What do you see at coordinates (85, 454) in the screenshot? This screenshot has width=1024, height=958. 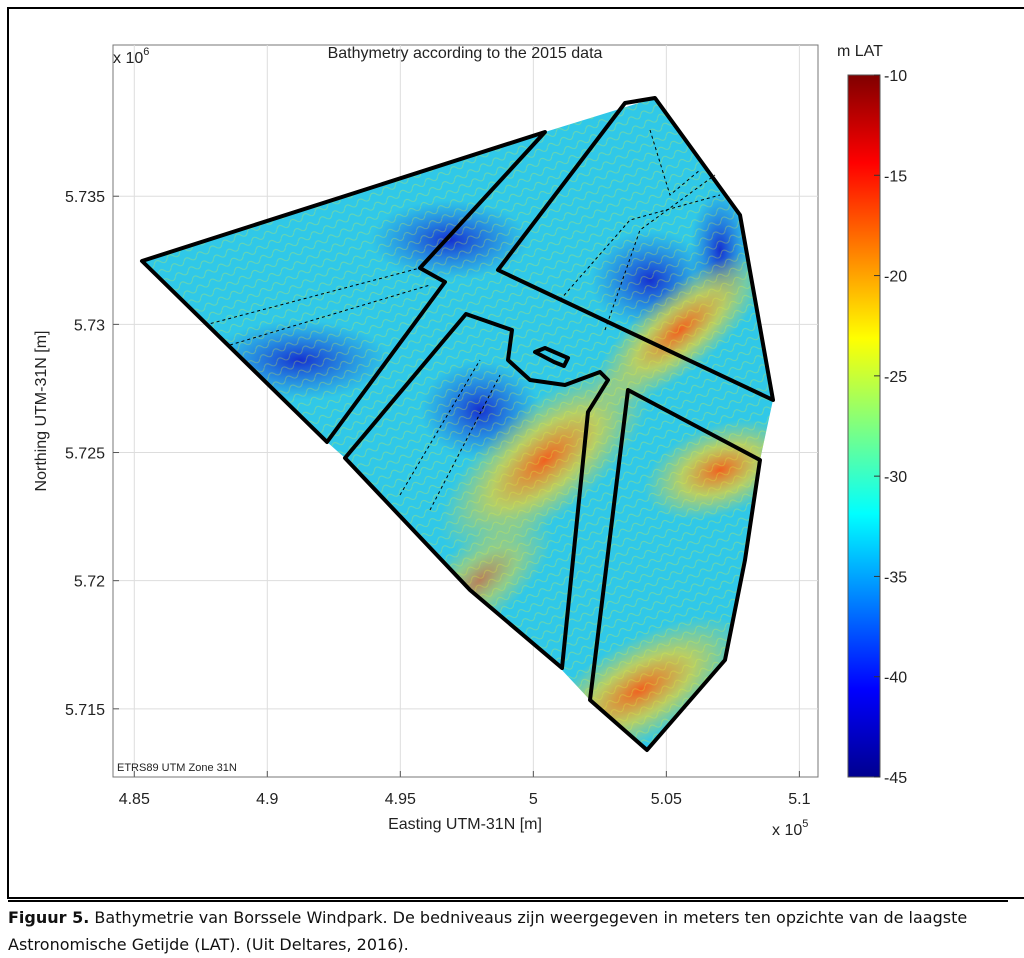 I see `y-tick-label: 5.725` at bounding box center [85, 454].